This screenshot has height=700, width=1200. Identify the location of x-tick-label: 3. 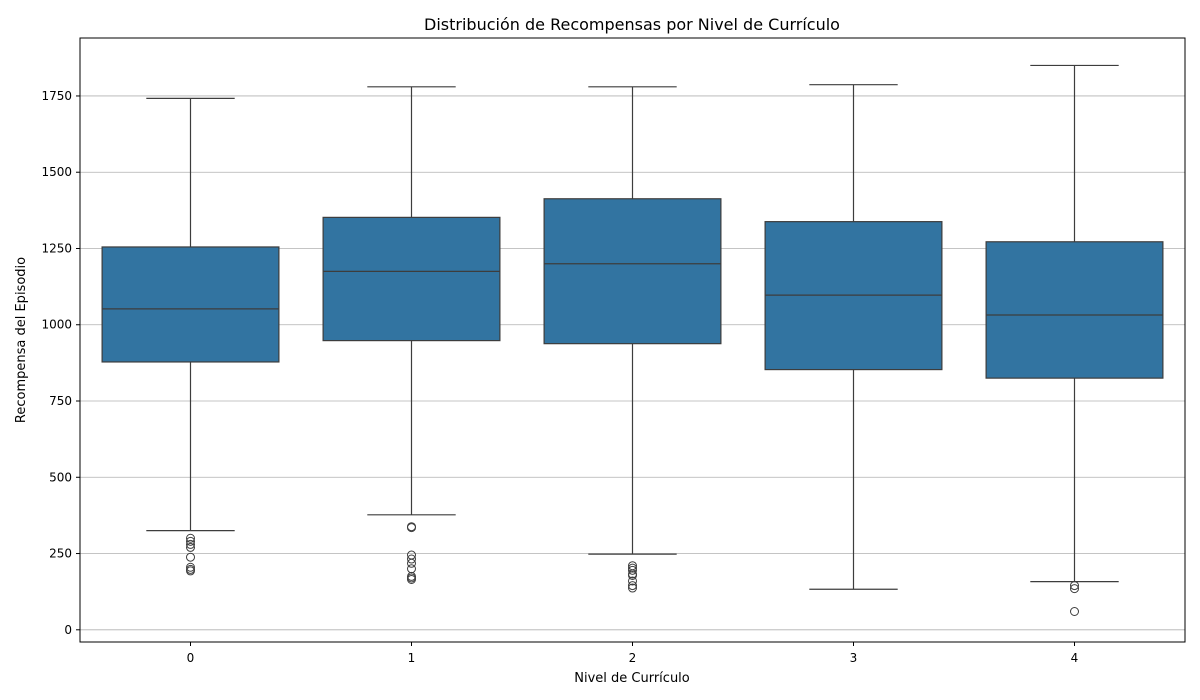
(854, 658).